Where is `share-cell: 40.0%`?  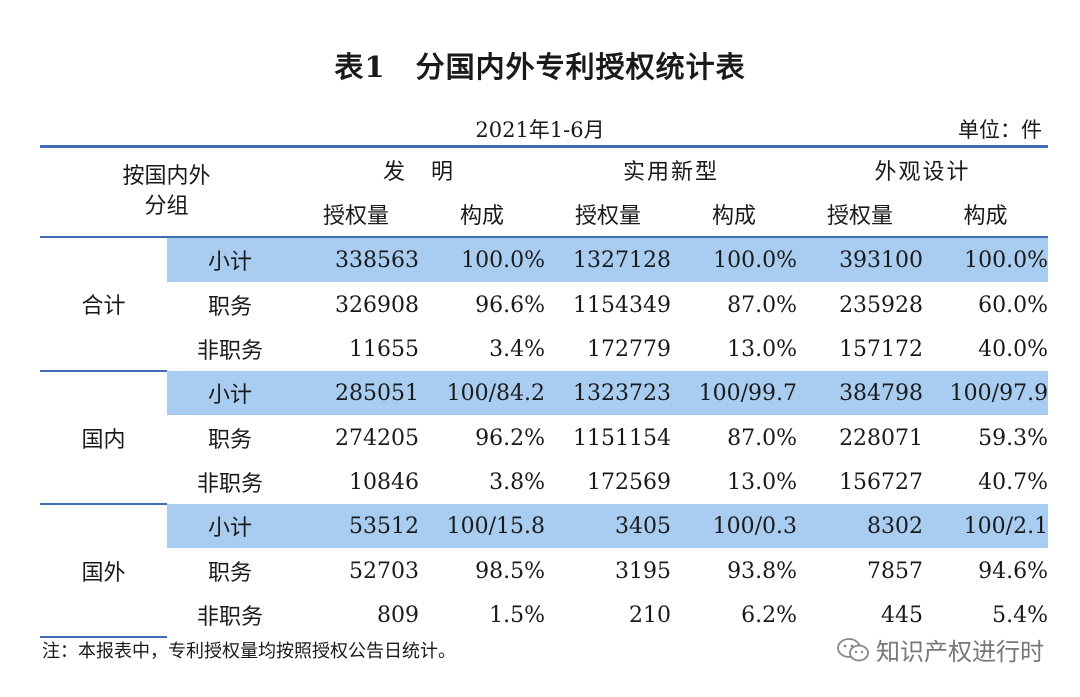
share-cell: 40.0% is located at coordinates (1013, 349).